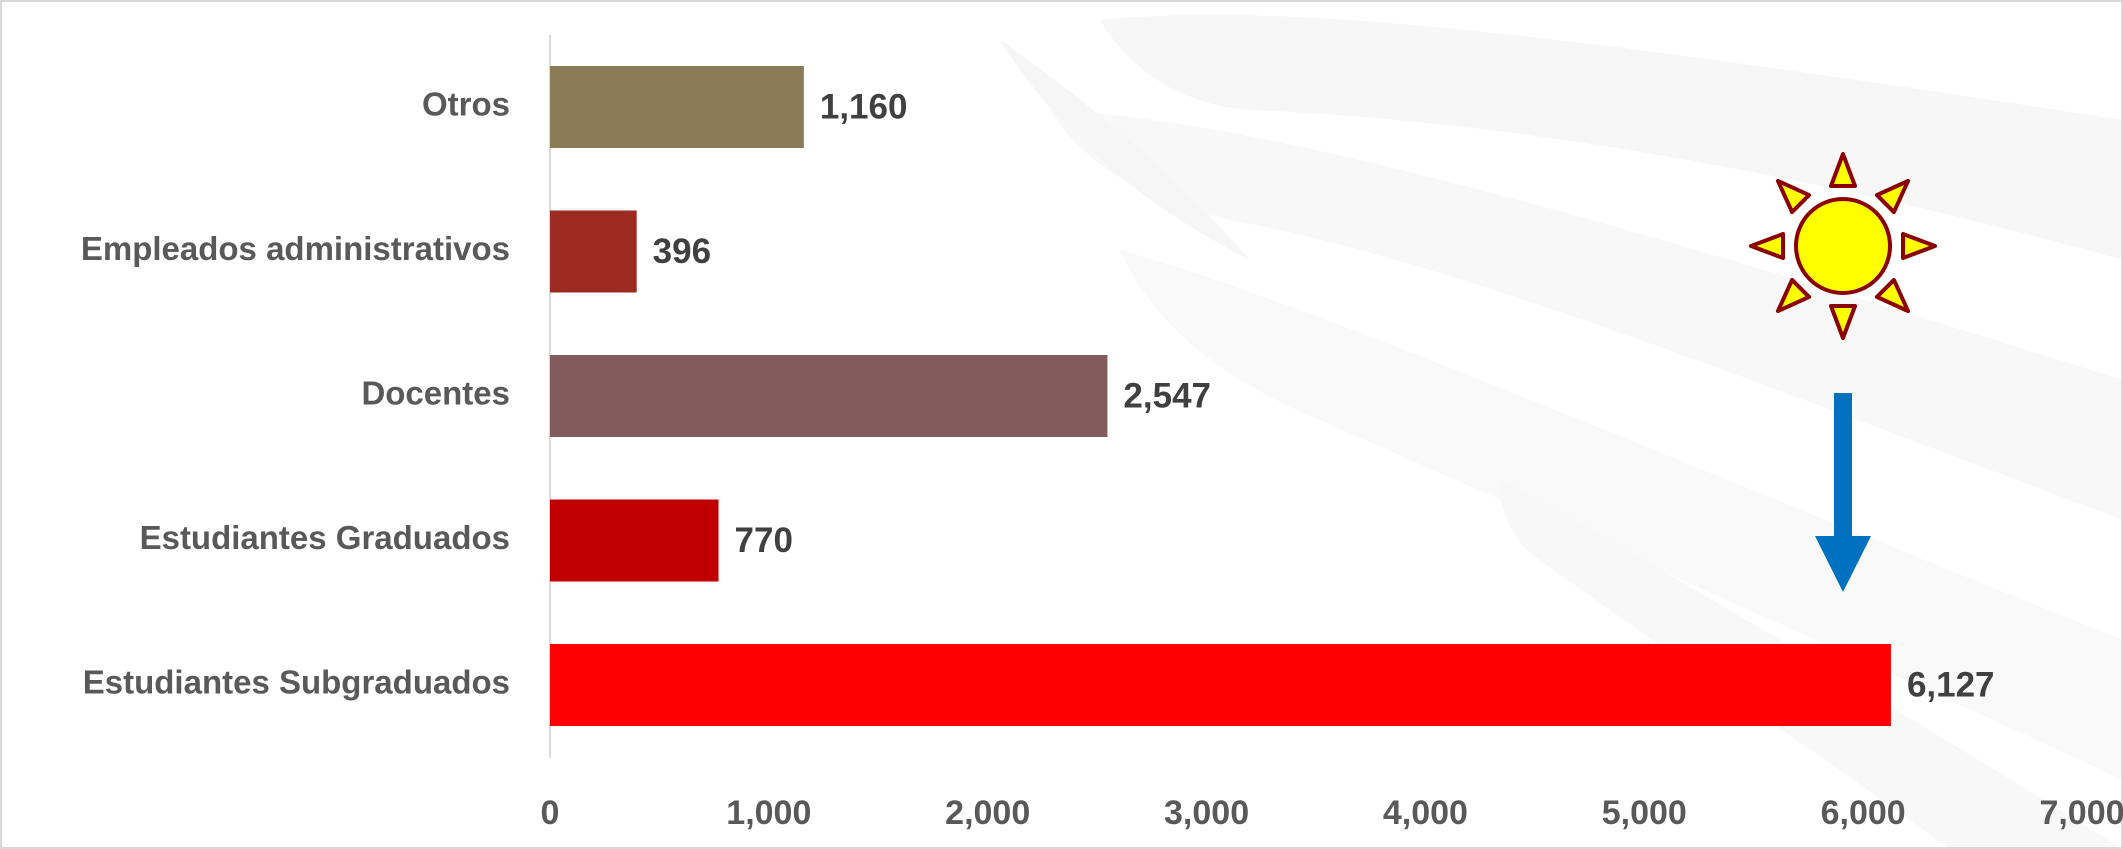 Image resolution: width=2123 pixels, height=849 pixels. I want to click on x-tick-label: 1,000, so click(768, 813).